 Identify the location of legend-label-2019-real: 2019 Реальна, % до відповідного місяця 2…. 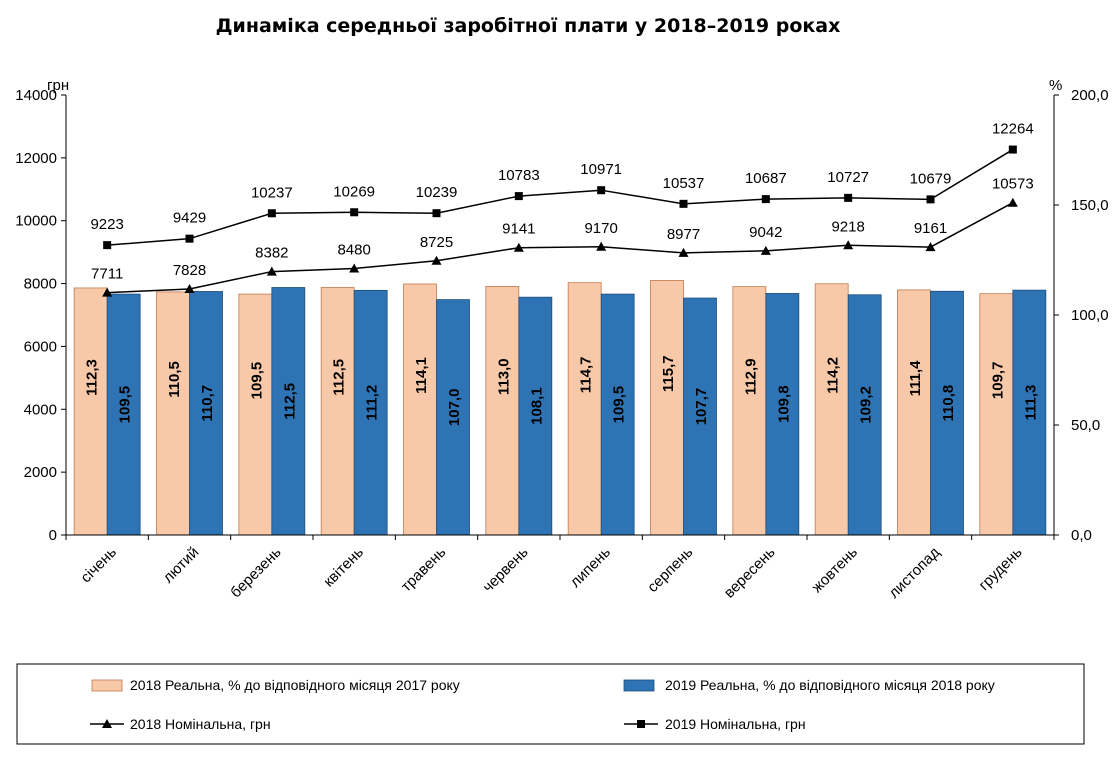
(830, 685).